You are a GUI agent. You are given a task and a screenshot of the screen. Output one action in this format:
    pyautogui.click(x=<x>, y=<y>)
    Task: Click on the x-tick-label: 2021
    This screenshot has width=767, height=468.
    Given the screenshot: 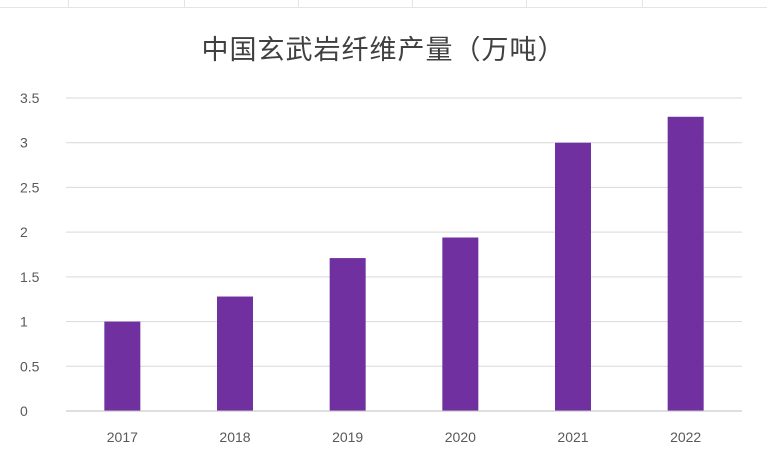 What is the action you would take?
    pyautogui.click(x=572, y=437)
    